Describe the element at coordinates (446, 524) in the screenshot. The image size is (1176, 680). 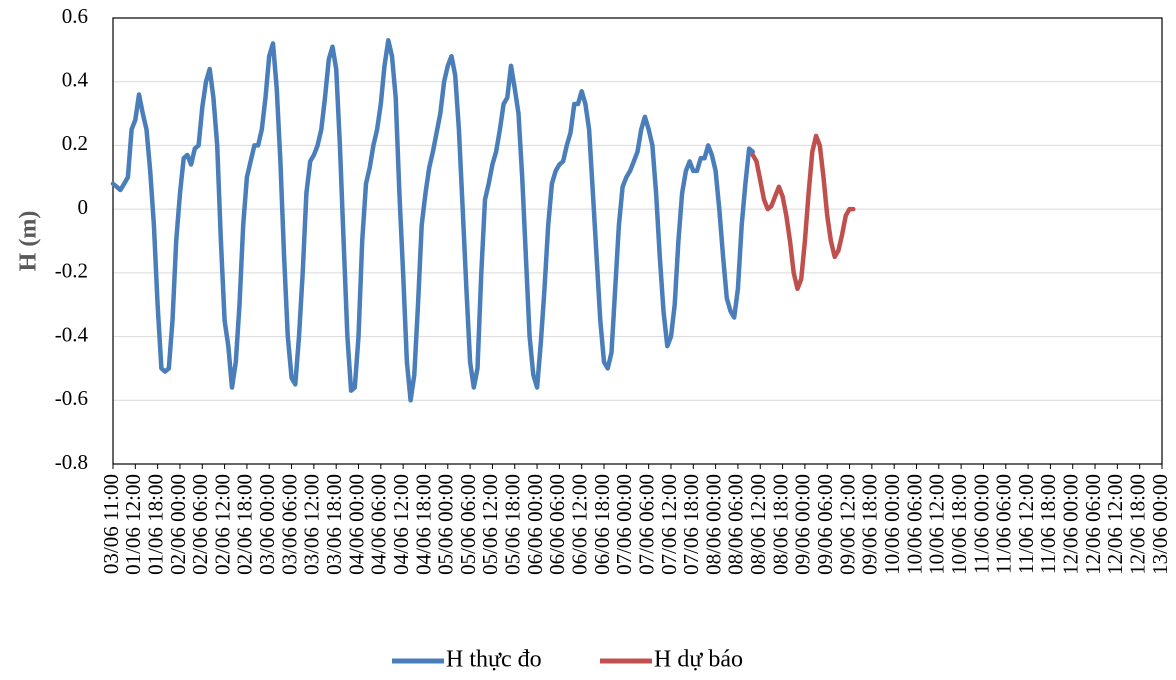
I see `x-tick-label: 05/06 00:00` at that location.